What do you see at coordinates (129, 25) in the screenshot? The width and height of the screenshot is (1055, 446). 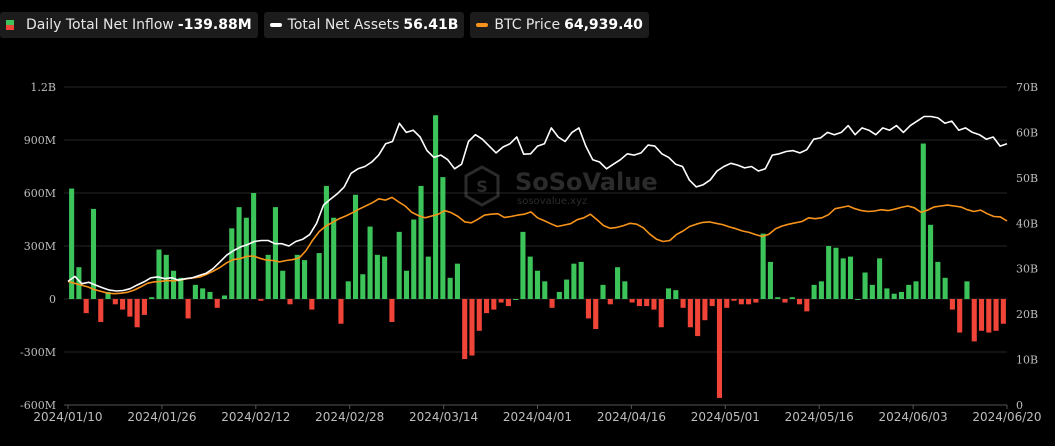 I see `legend-inflow: Daily Total Net Inflow -139.88M` at bounding box center [129, 25].